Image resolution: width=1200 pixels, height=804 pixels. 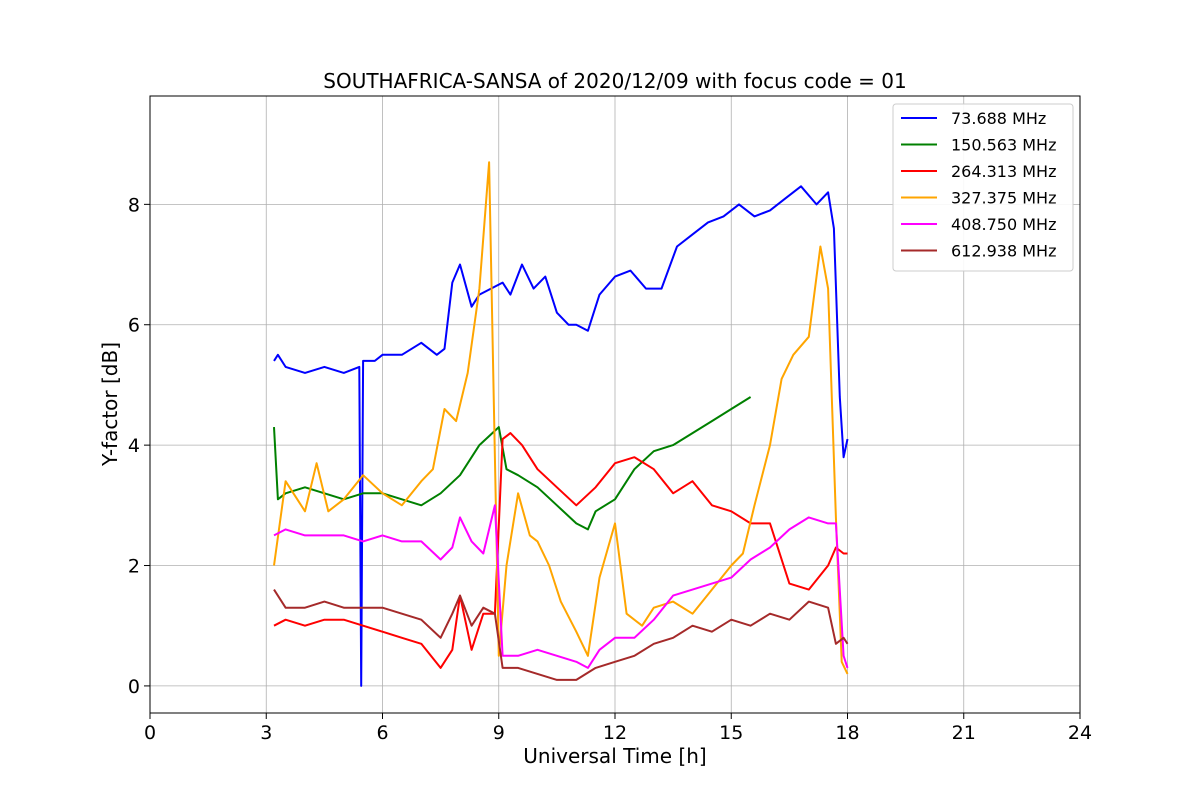 I want to click on legend-box, so click(x=983, y=187).